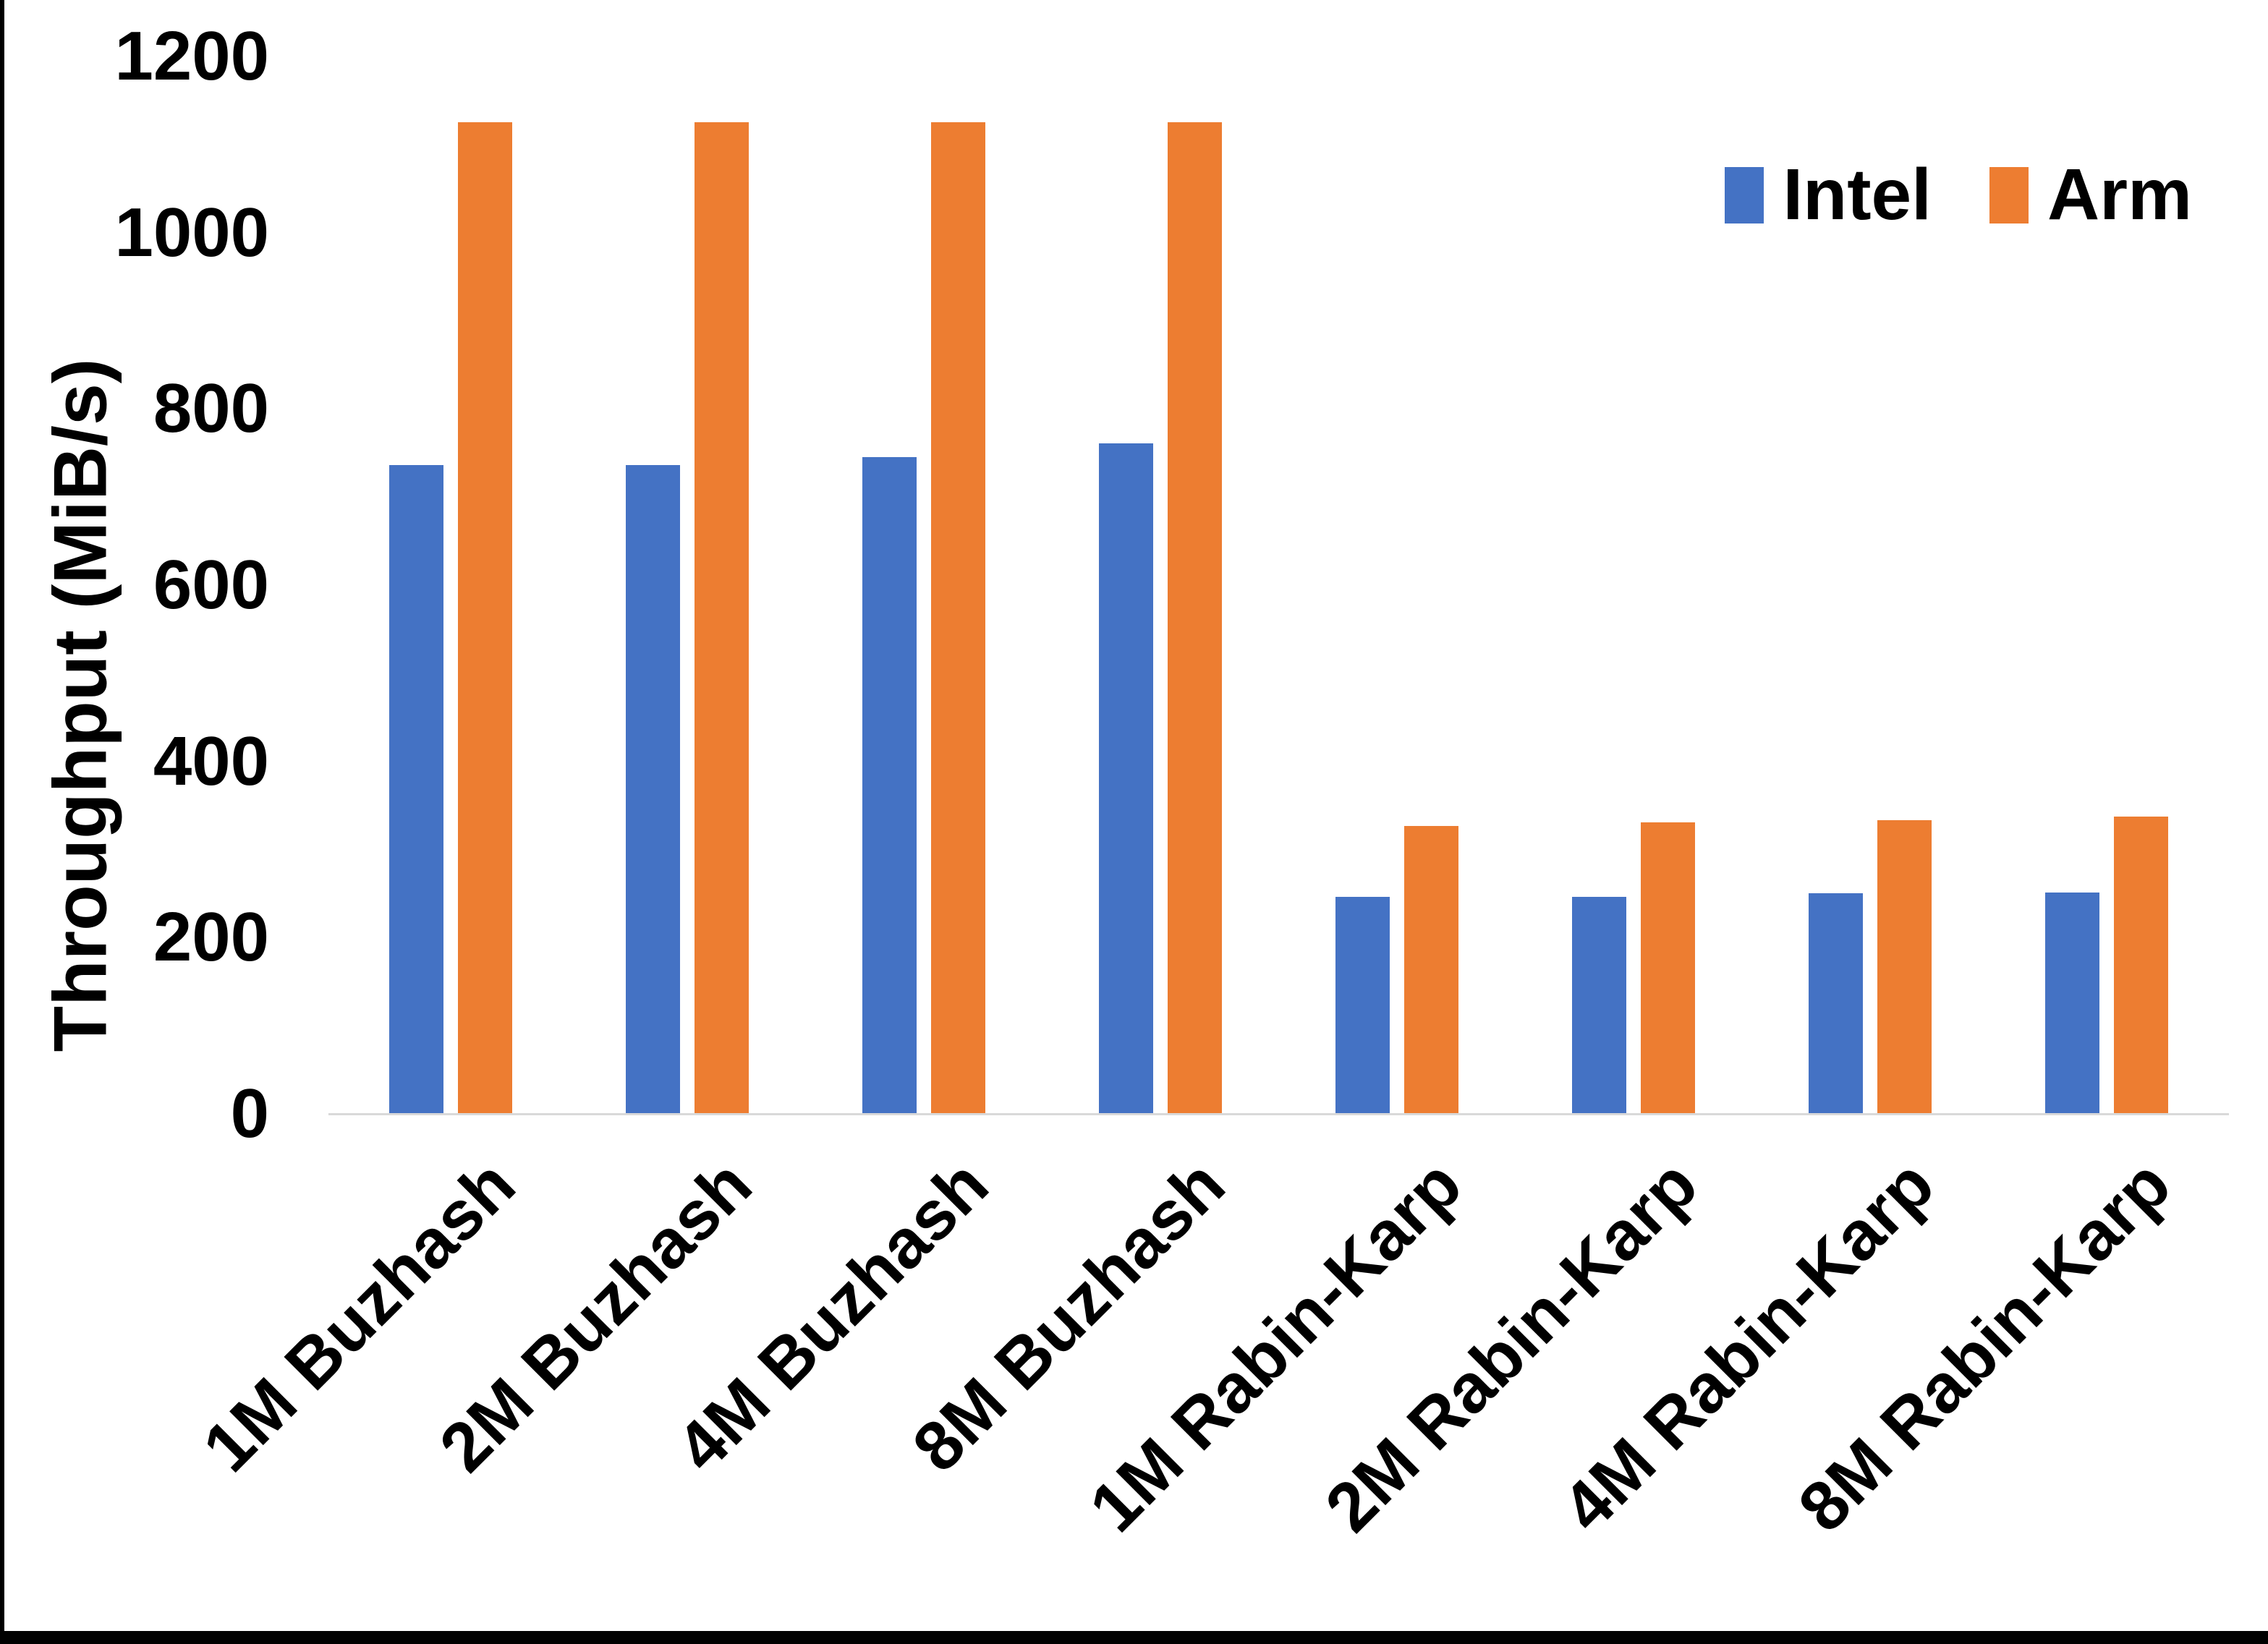 Image resolution: width=2268 pixels, height=1644 pixels. I want to click on bar-intel-8m-buzhash, so click(1126, 778).